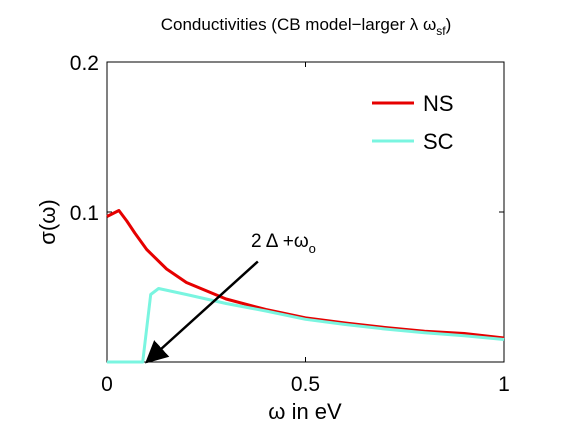 This screenshot has height=437, width=581. I want to click on x-axis-label: ω in eV, so click(305, 411).